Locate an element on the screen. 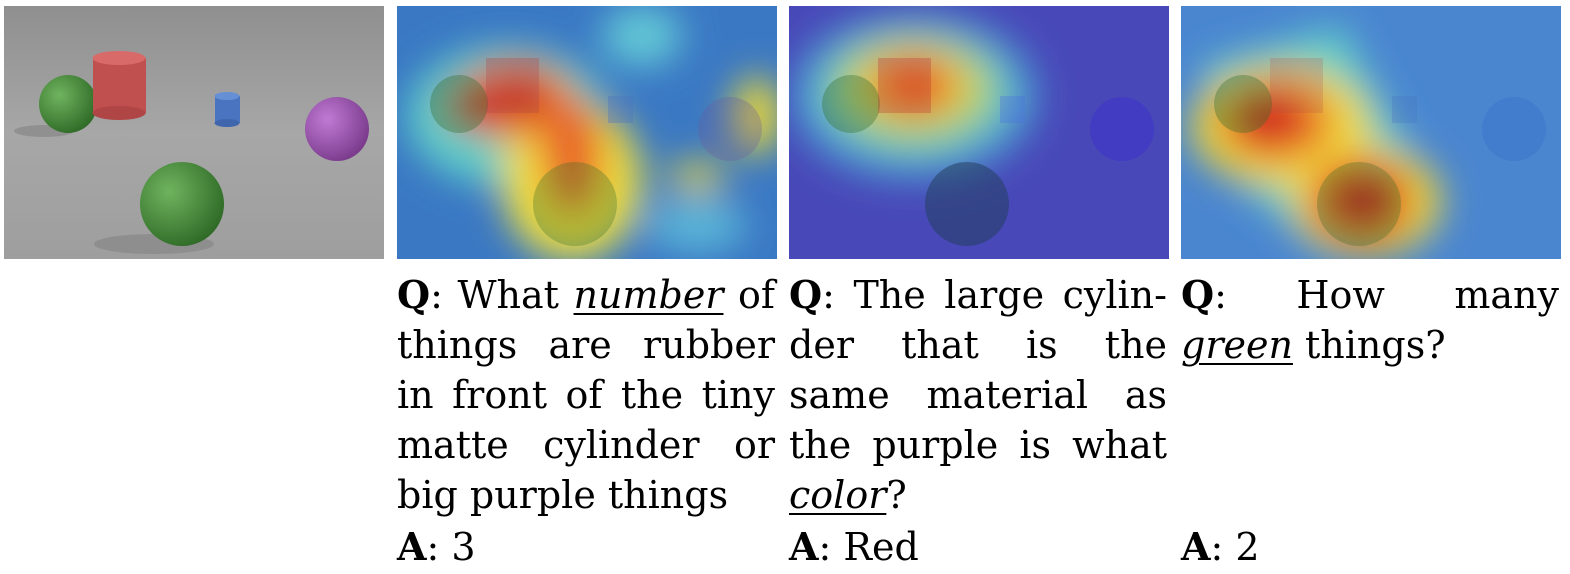 The height and width of the screenshot is (574, 1570). question-keyword: color is located at coordinates (838, 495).